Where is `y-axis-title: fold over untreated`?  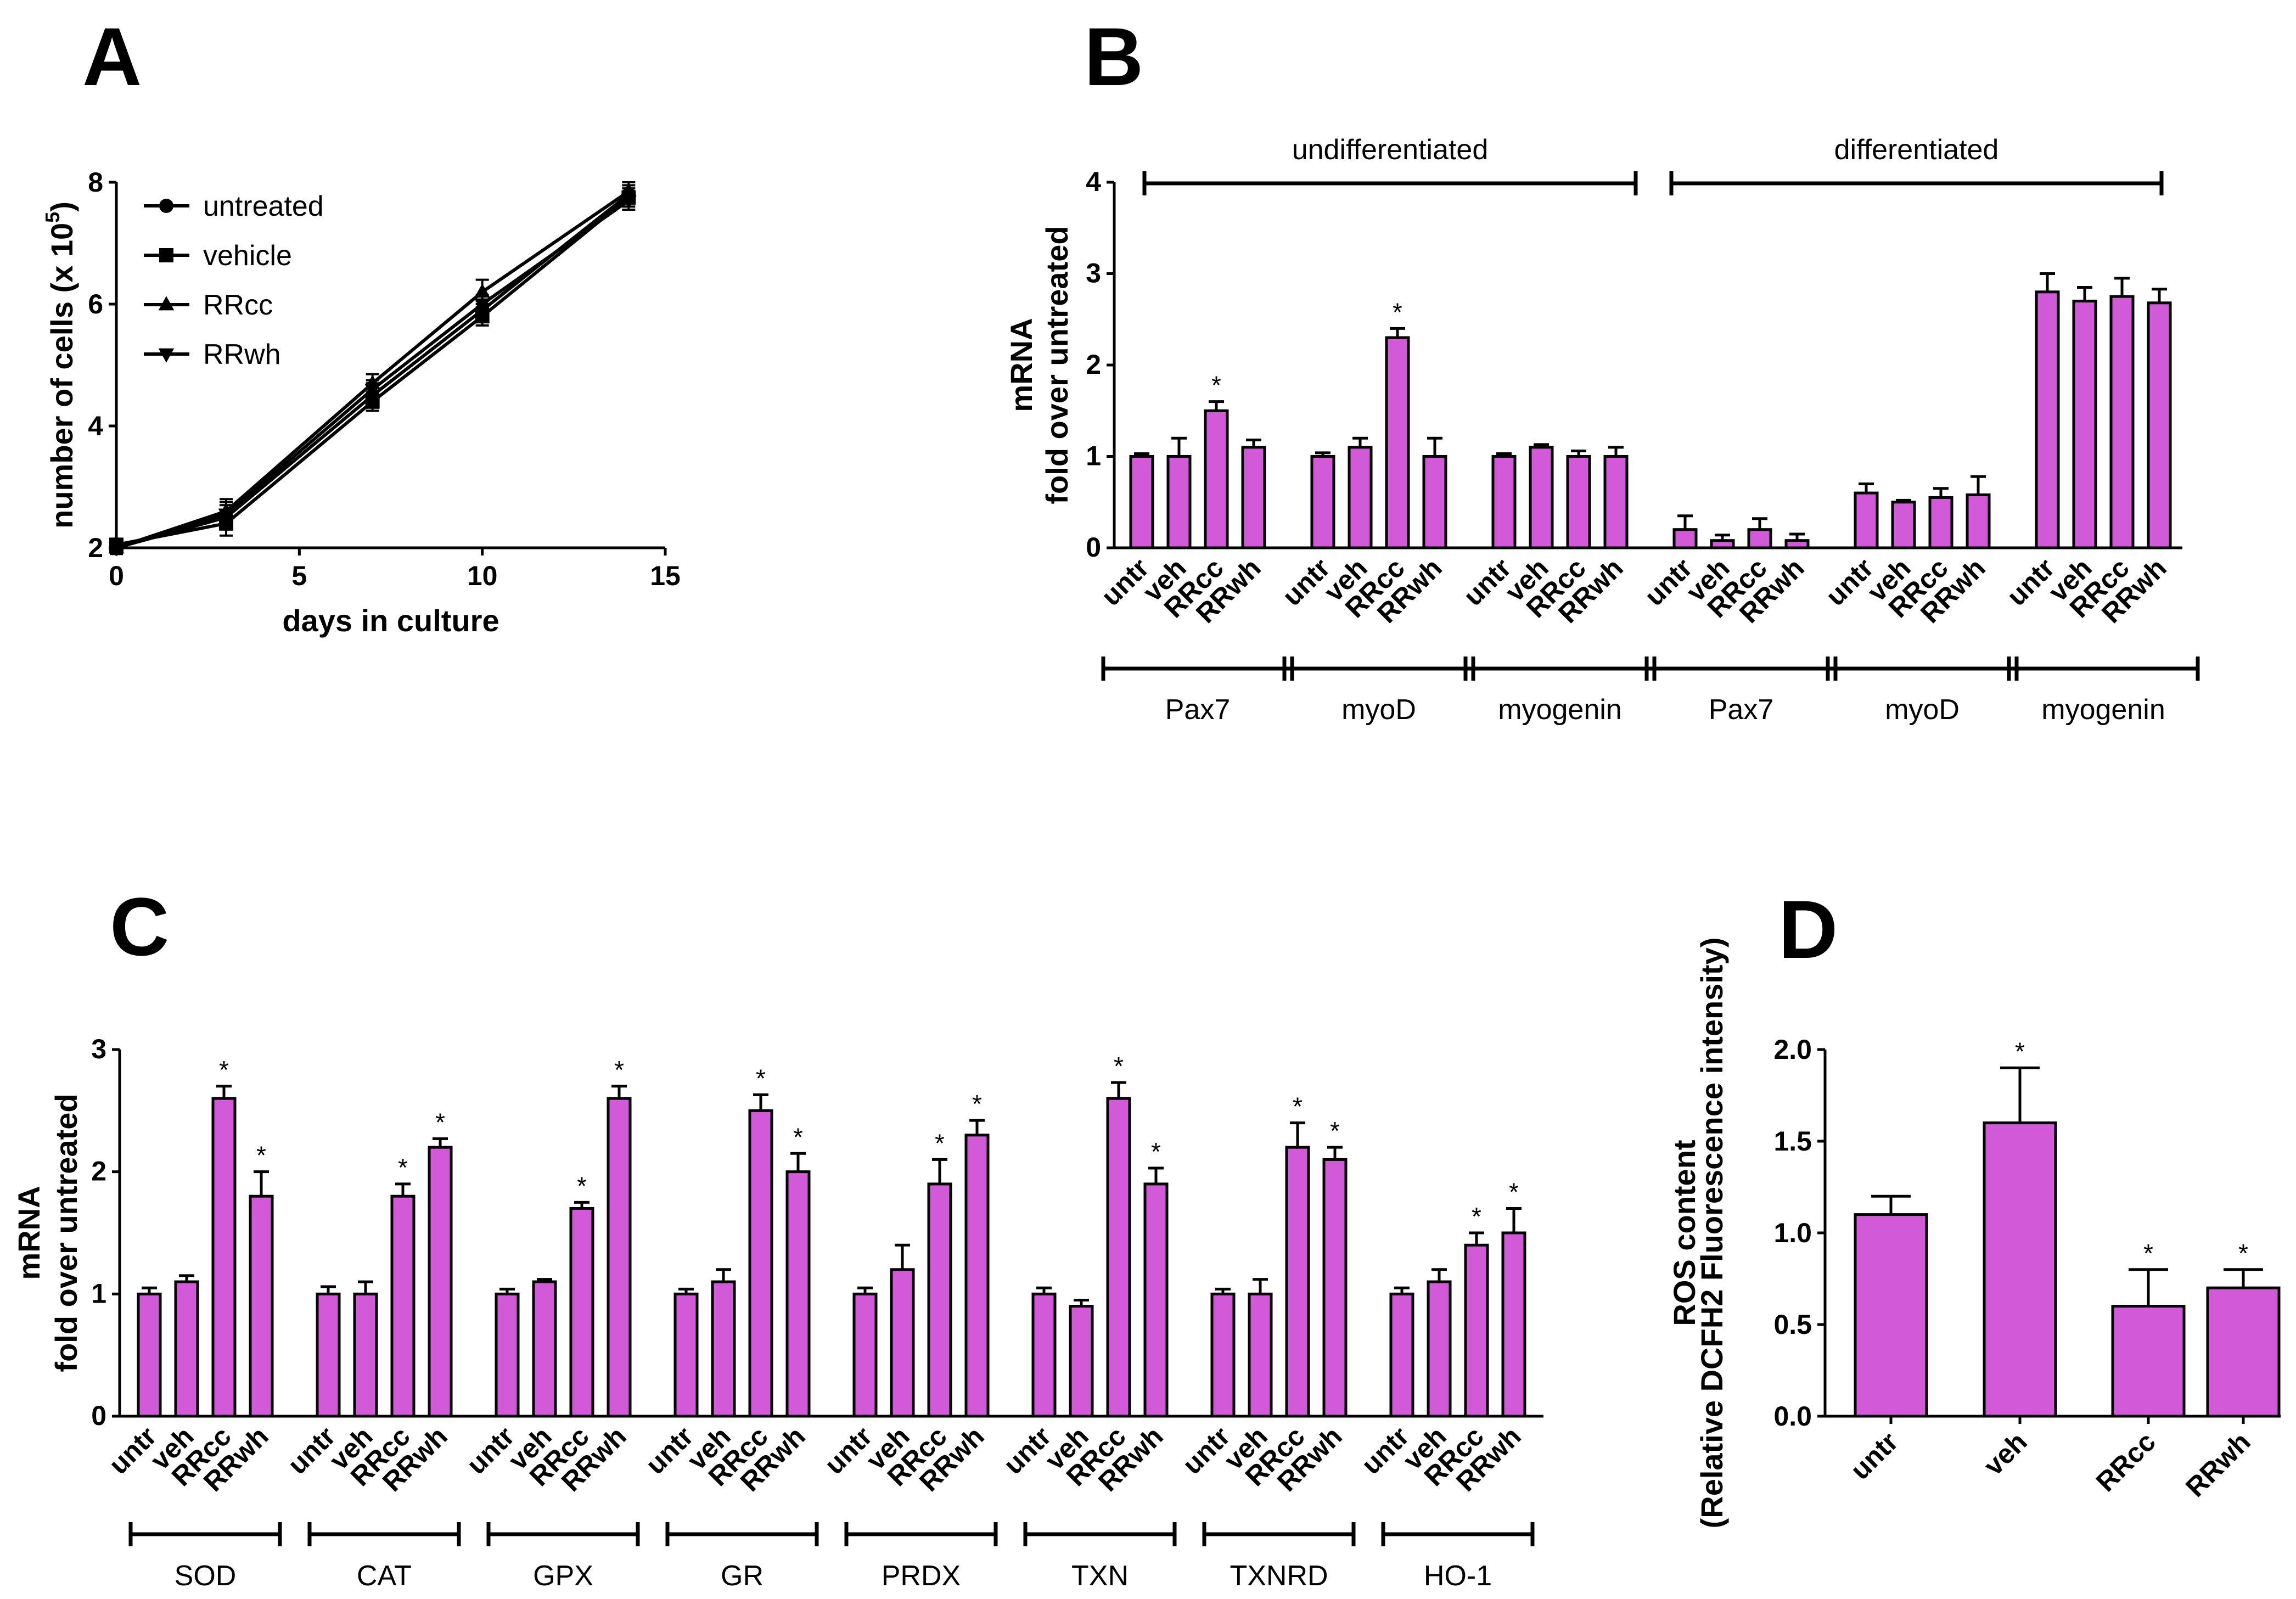 y-axis-title: fold over untreated is located at coordinates (1057, 365).